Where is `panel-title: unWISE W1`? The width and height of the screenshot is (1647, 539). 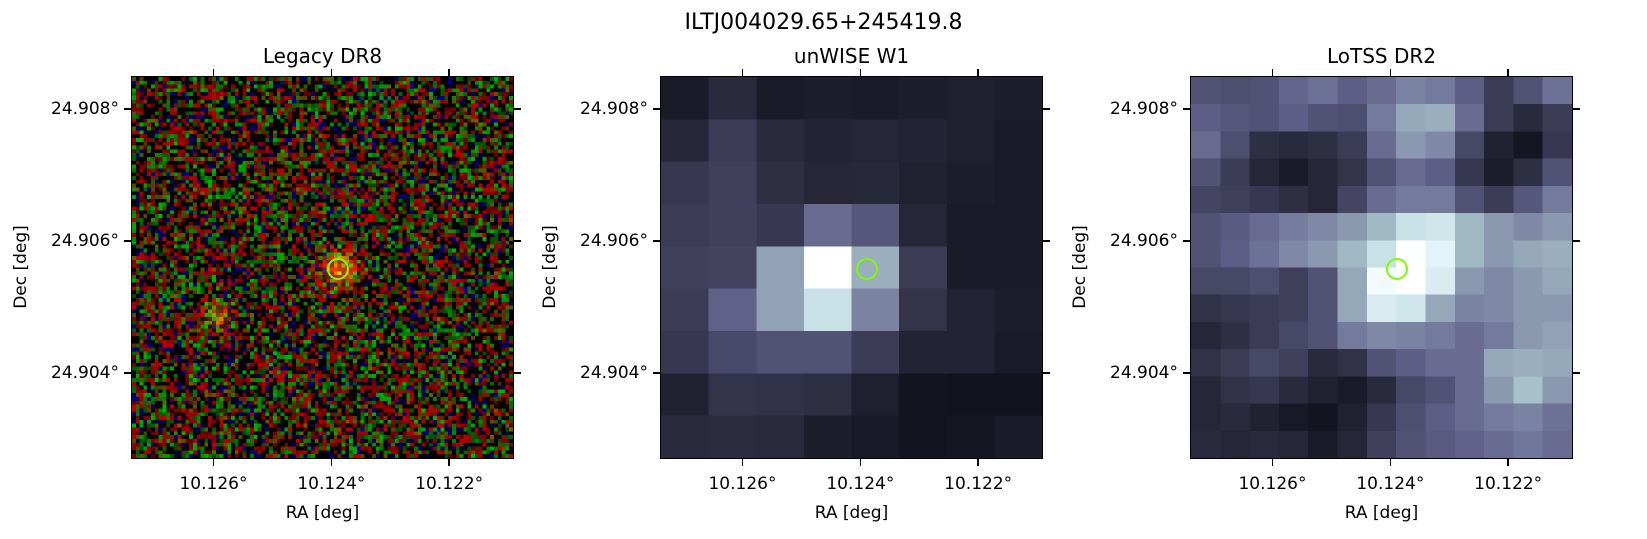 panel-title: unWISE W1 is located at coordinates (851, 56).